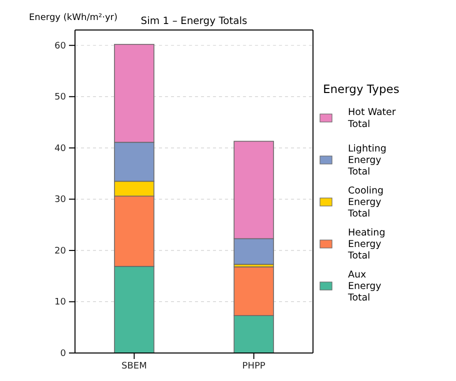  What do you see at coordinates (63, 353) in the screenshot?
I see `y-tick-label: 0` at bounding box center [63, 353].